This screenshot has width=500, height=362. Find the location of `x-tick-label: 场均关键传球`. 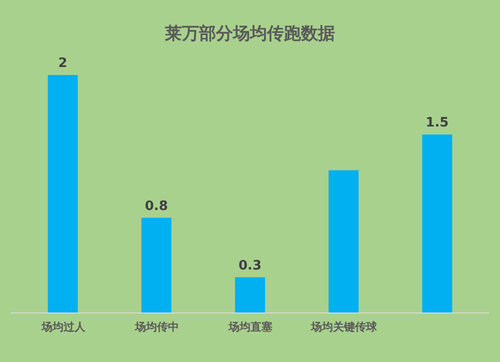

x-tick-label: 场均关键传球 is located at coordinates (344, 327).